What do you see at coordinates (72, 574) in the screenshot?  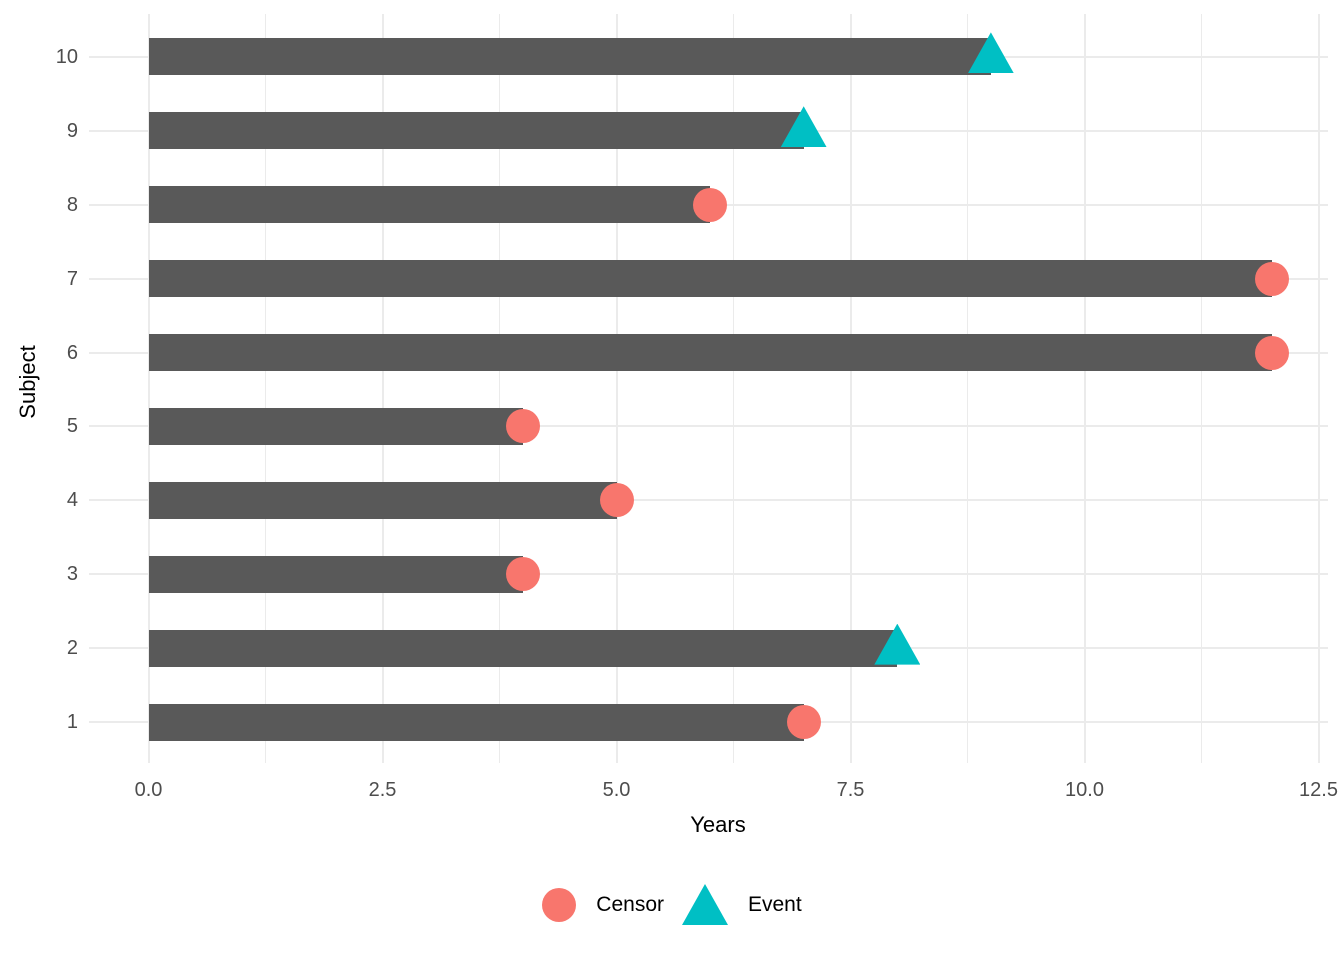 I see `y-tick-label-3: 3` at bounding box center [72, 574].